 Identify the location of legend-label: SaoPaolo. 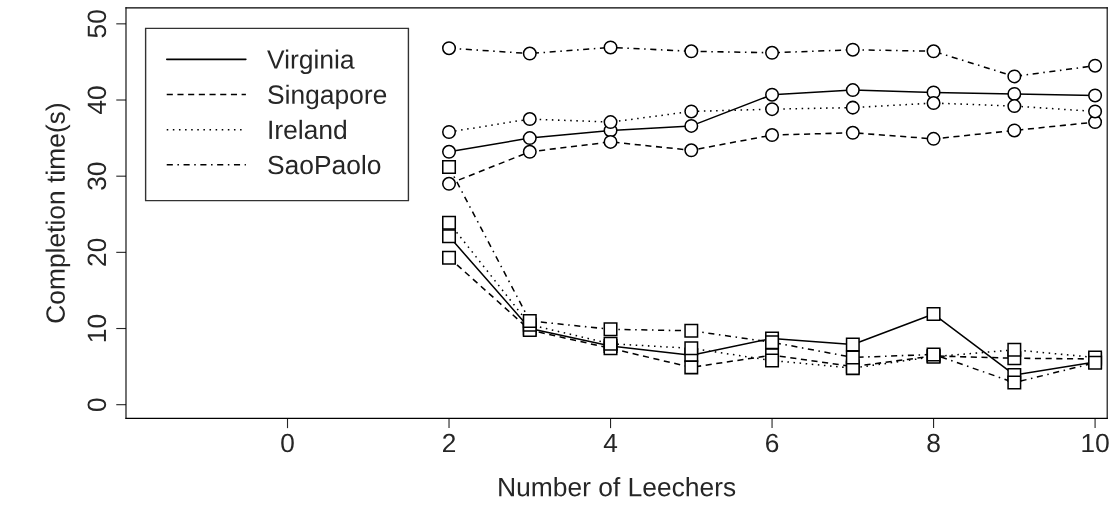
(324, 164).